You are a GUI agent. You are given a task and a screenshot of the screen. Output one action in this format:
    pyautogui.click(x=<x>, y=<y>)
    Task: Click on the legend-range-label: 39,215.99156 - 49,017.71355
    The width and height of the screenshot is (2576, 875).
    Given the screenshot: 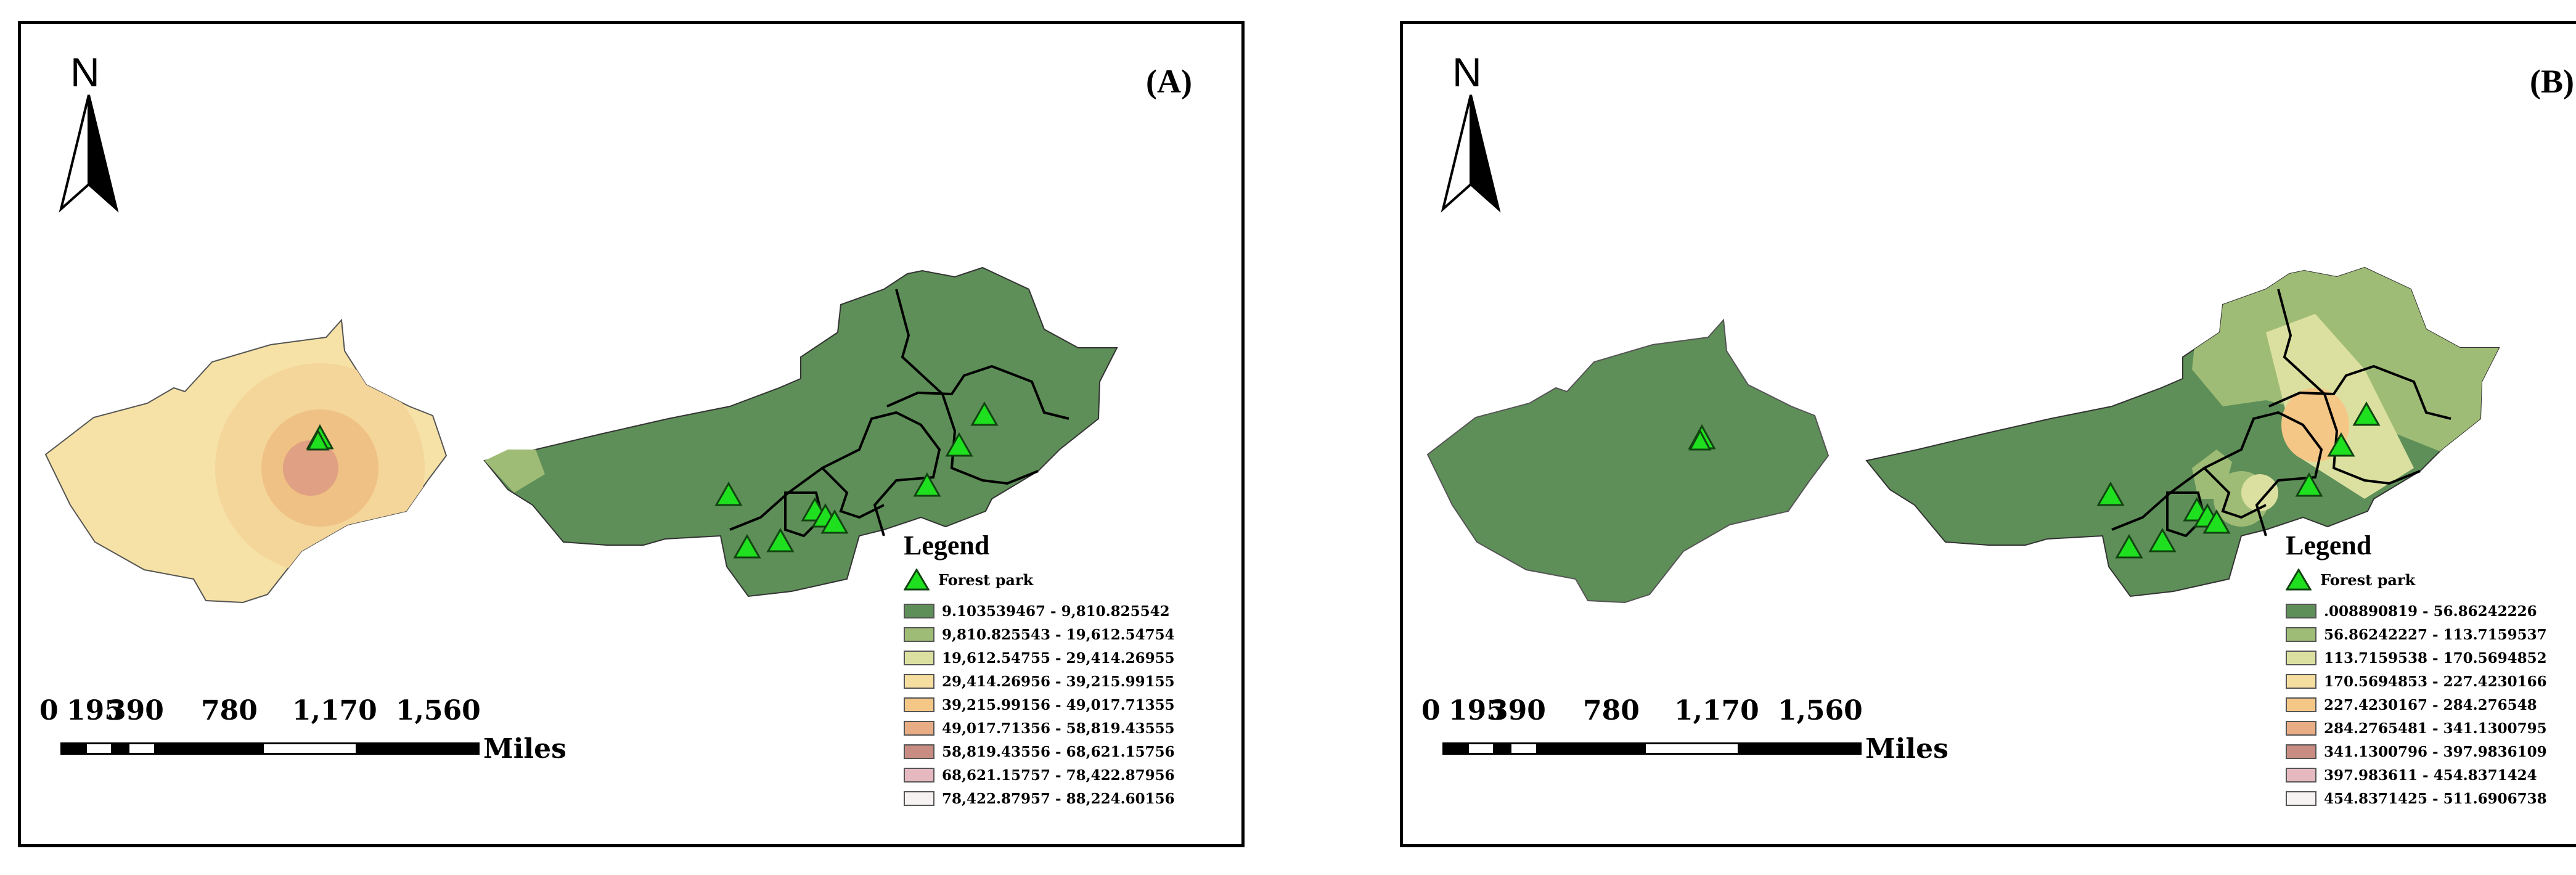 What is the action you would take?
    pyautogui.click(x=1058, y=704)
    